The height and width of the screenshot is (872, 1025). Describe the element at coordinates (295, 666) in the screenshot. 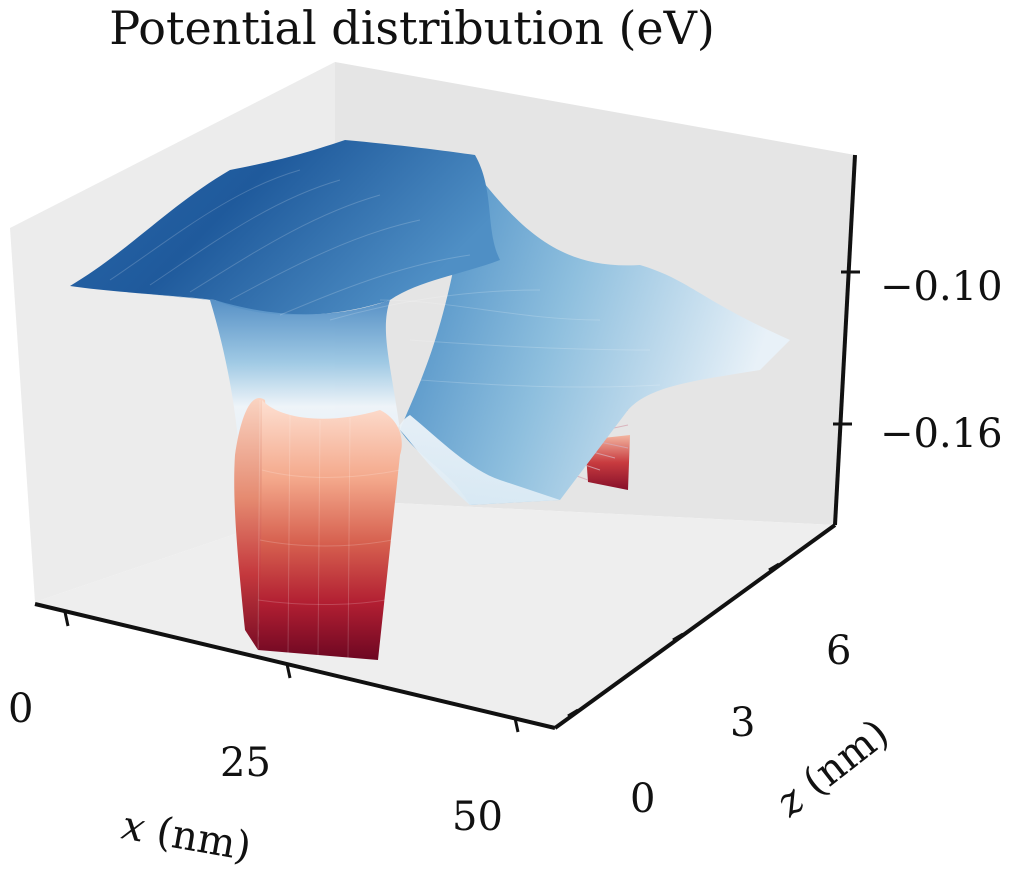

I see `x-axis-line` at that location.